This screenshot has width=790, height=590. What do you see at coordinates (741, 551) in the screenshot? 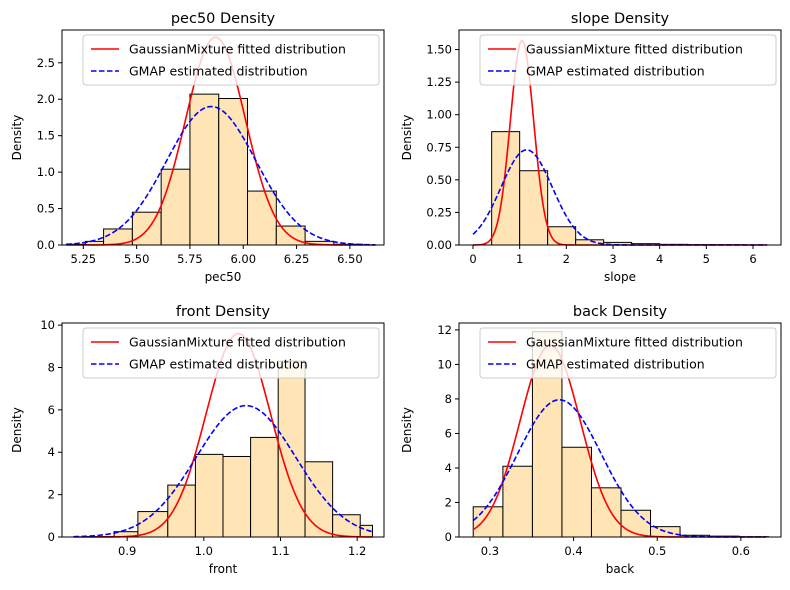
I see `x-tick-label: 0.6` at bounding box center [741, 551].